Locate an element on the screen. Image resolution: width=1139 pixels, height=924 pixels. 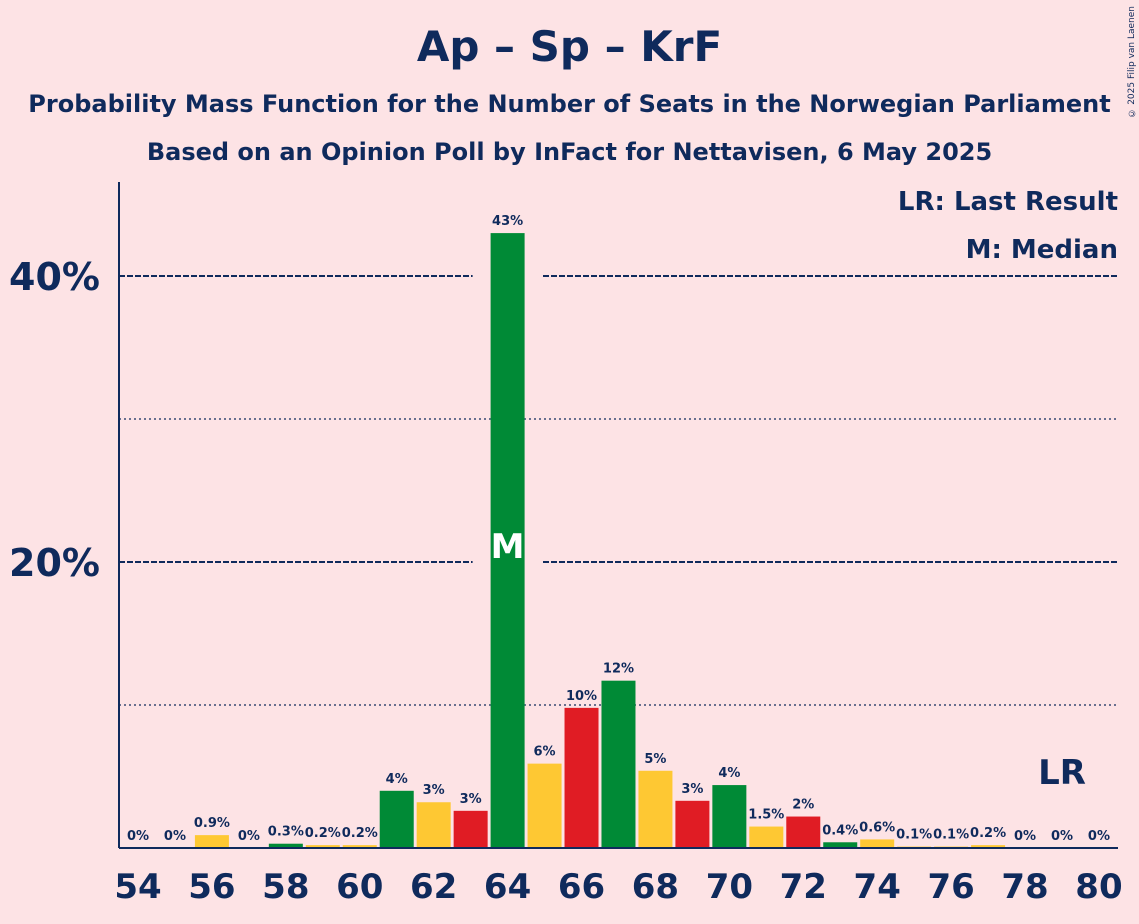
chart-title: Ap – Sp – KrF is located at coordinates (569, 46).